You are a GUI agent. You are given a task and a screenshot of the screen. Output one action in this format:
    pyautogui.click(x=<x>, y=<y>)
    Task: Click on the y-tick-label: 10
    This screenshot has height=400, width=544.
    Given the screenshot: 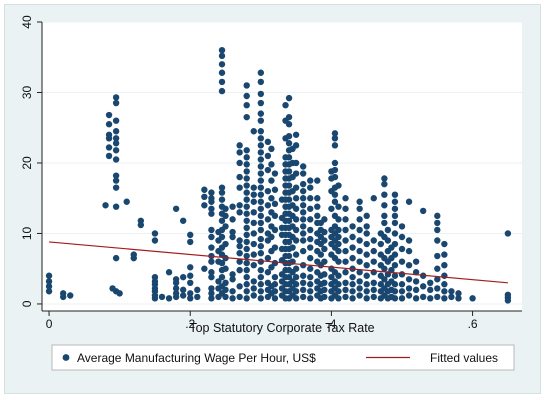 What is the action you would take?
    pyautogui.click(x=27, y=233)
    